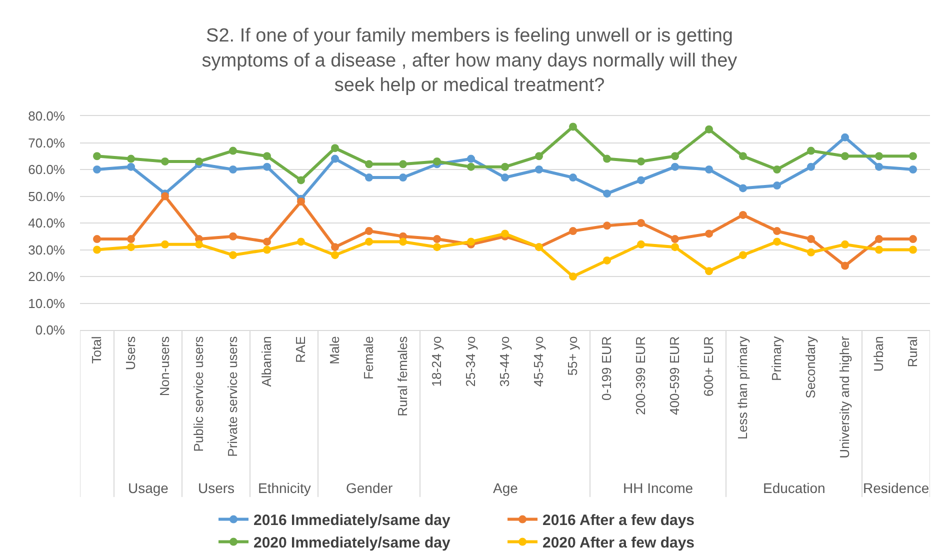 The width and height of the screenshot is (939, 554). Describe the element at coordinates (470, 61) in the screenshot. I see `chart-title: S2. If one of your family members is feeling unwell or is getting symptoms of a disease , after how many days normally will they seek help or medical treatment?` at that location.